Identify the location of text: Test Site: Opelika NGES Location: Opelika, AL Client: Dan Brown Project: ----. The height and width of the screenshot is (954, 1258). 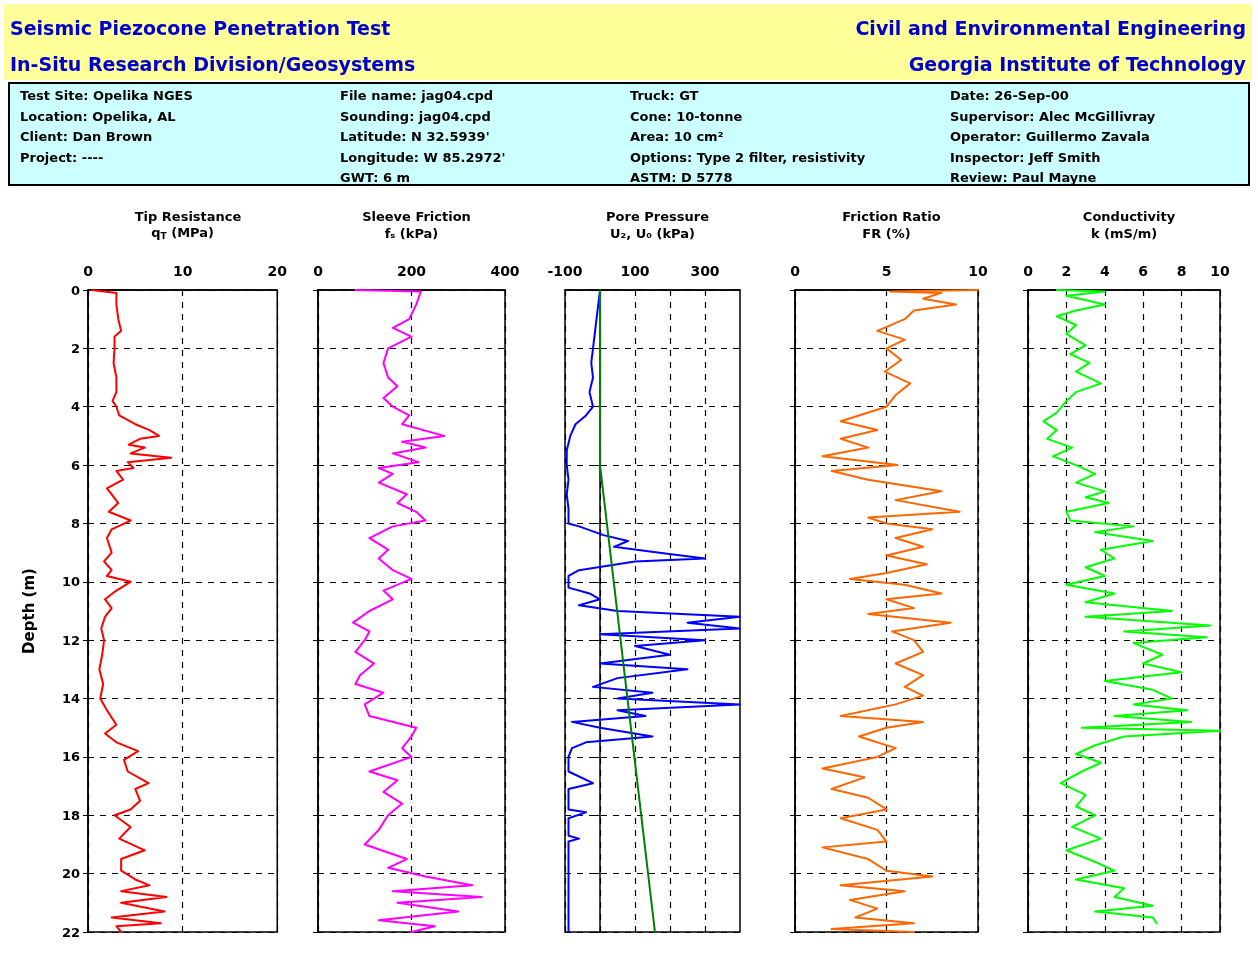
(106, 127).